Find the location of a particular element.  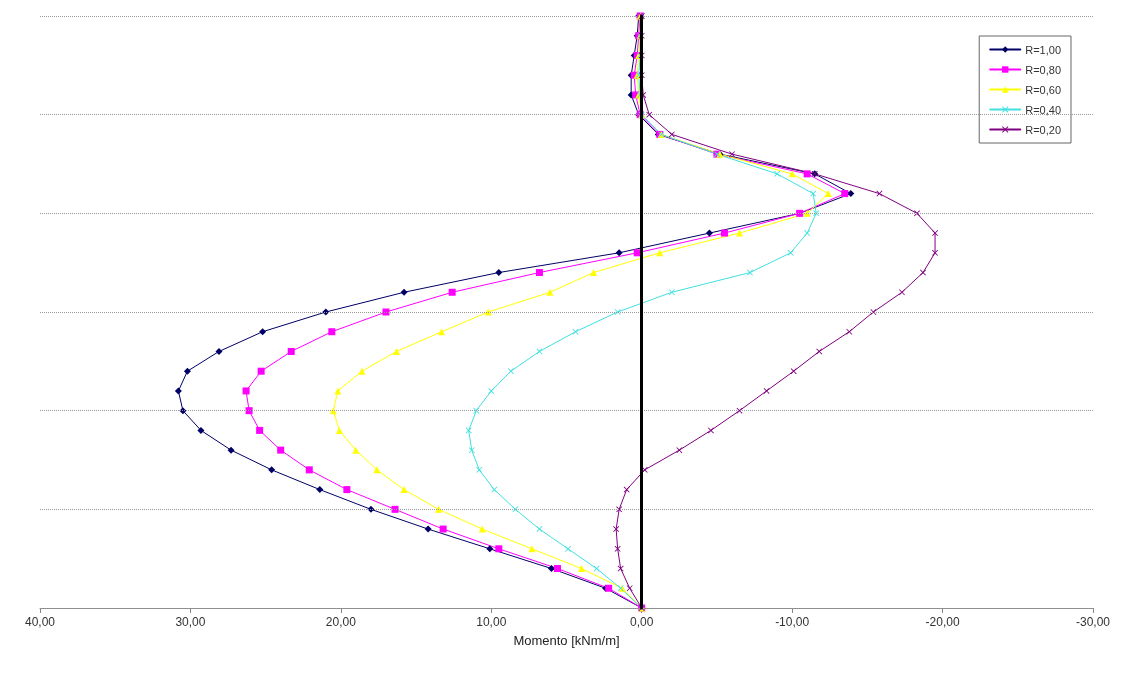

legend-label: R=0,20 is located at coordinates (1043, 129).